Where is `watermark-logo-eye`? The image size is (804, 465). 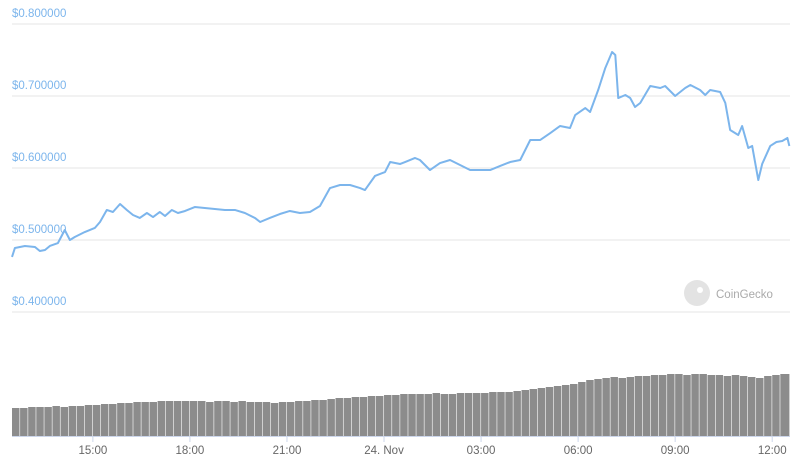 watermark-logo-eye is located at coordinates (700, 290).